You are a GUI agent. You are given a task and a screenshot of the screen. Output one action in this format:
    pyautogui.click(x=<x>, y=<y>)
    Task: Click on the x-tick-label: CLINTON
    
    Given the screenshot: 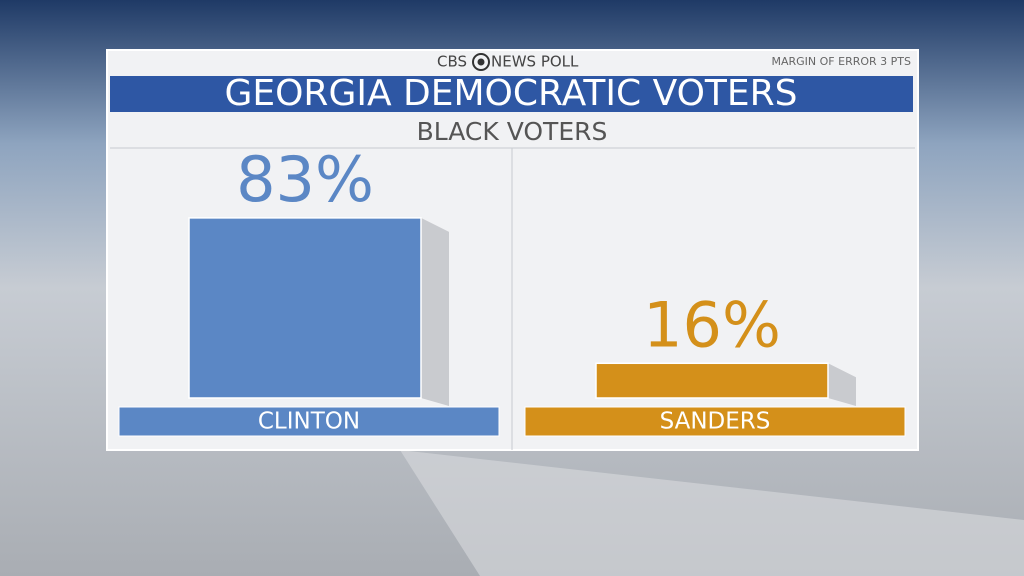 What is the action you would take?
    pyautogui.click(x=309, y=422)
    